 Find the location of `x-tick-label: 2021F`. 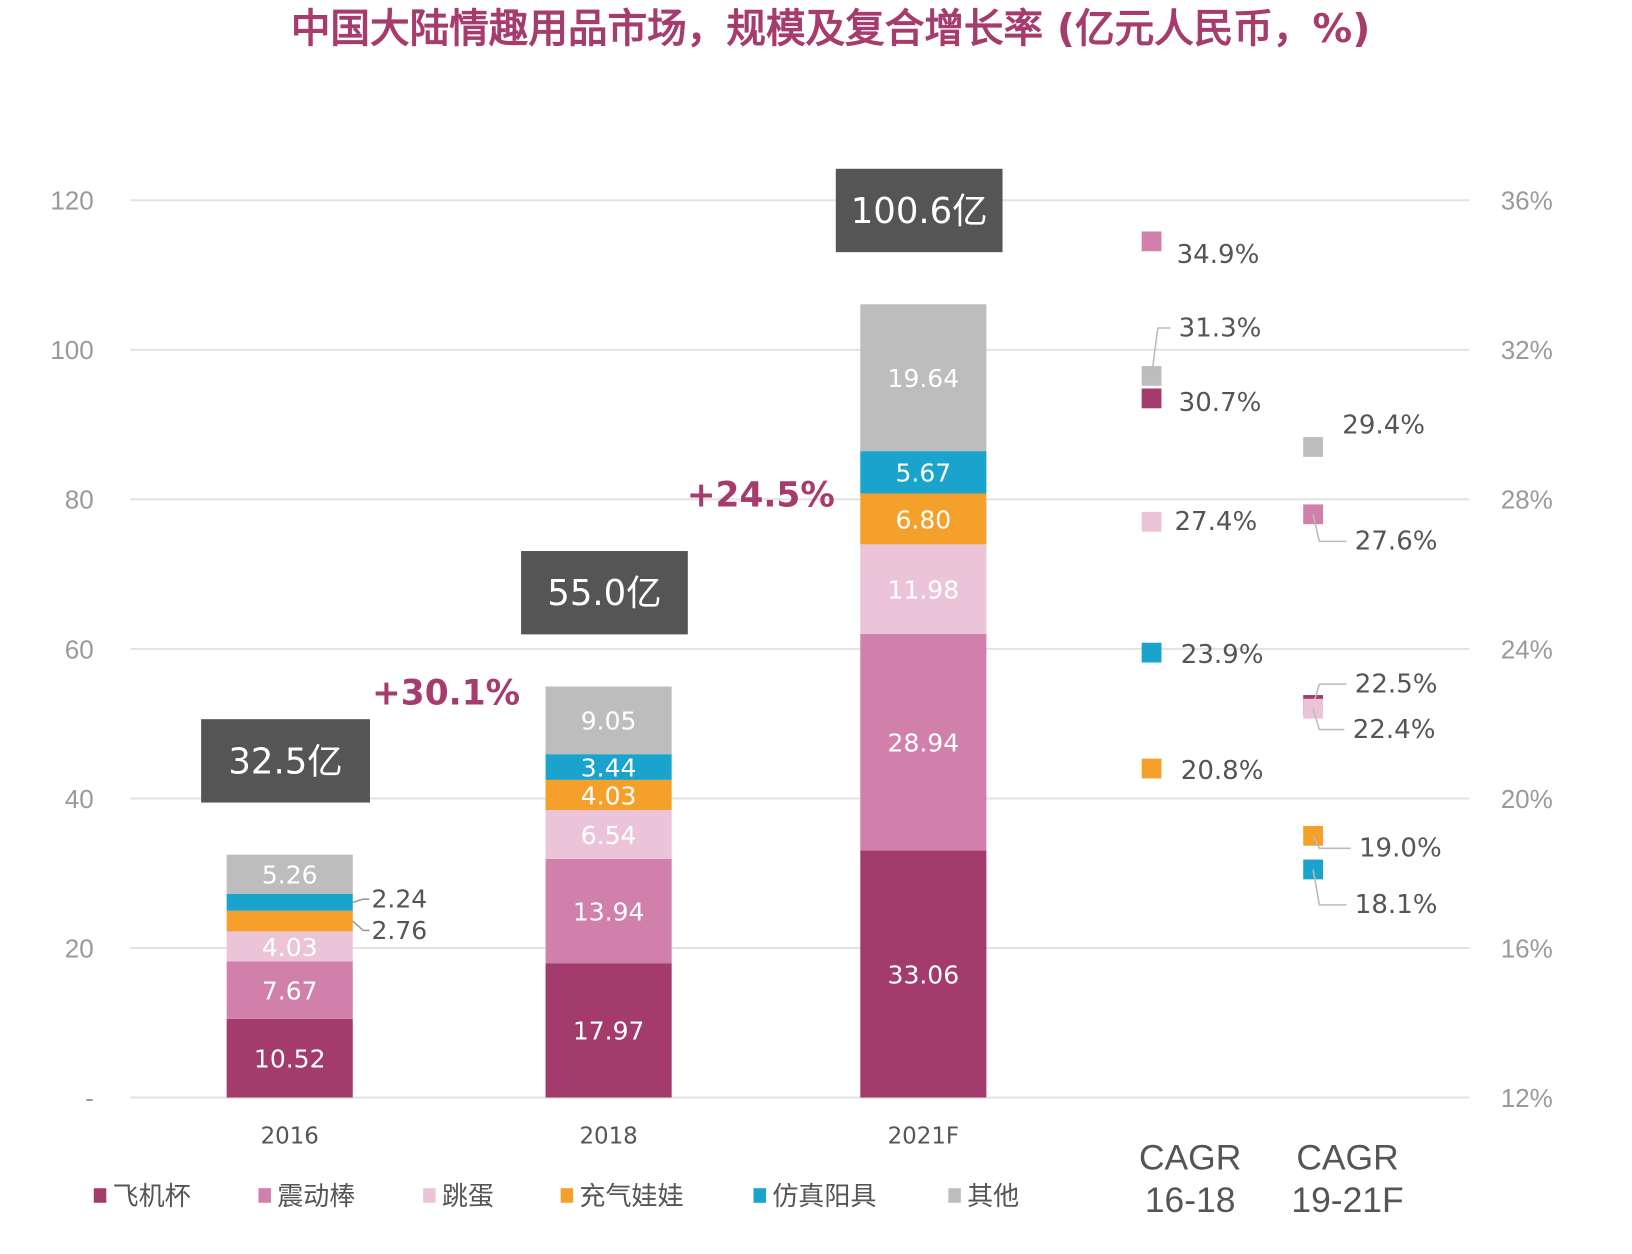

x-tick-label: 2021F is located at coordinates (923, 1136).